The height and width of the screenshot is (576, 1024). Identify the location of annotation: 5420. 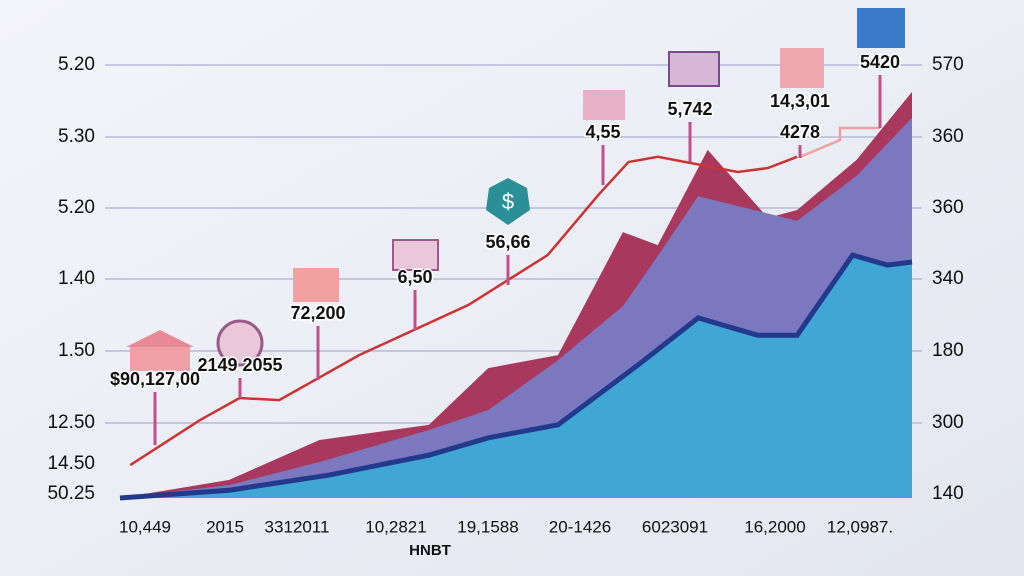
(880, 62).